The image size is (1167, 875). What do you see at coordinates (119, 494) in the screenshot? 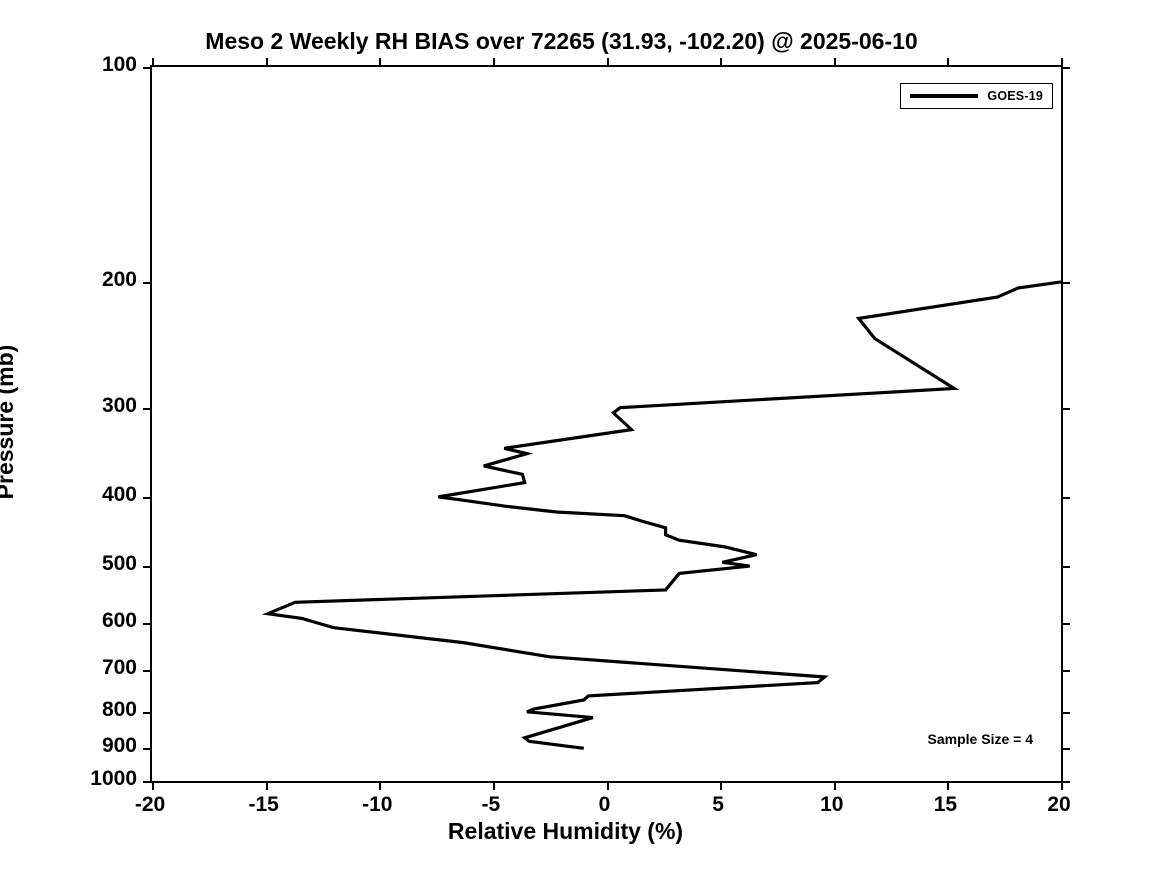
I see `y-tick-label: 400` at bounding box center [119, 494].